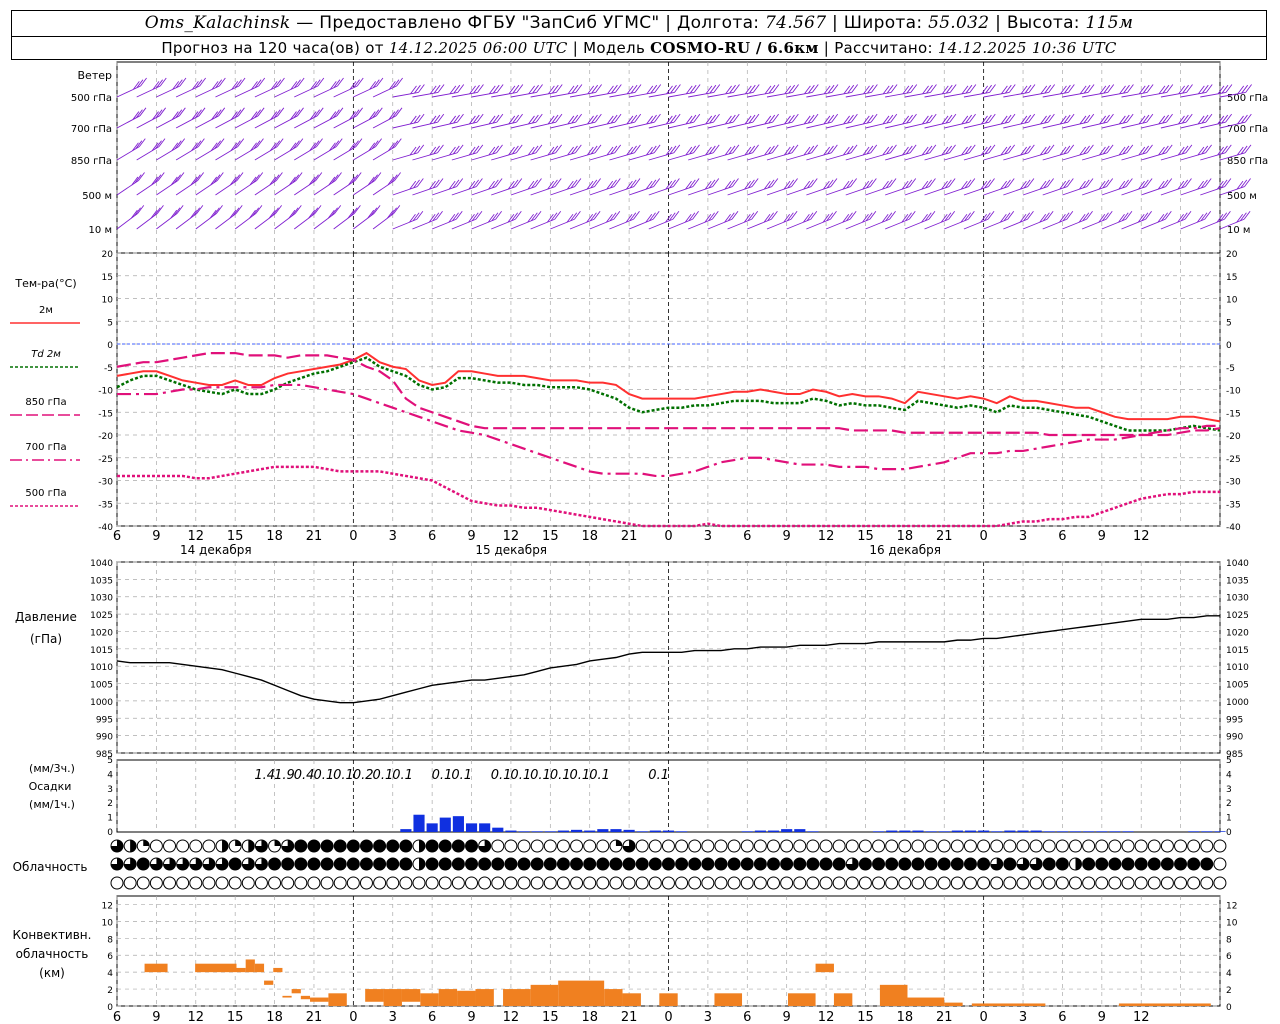 The image size is (1280, 1024). What do you see at coordinates (550, 1017) in the screenshot?
I see `time-tick-label-bottom: 15` at bounding box center [550, 1017].